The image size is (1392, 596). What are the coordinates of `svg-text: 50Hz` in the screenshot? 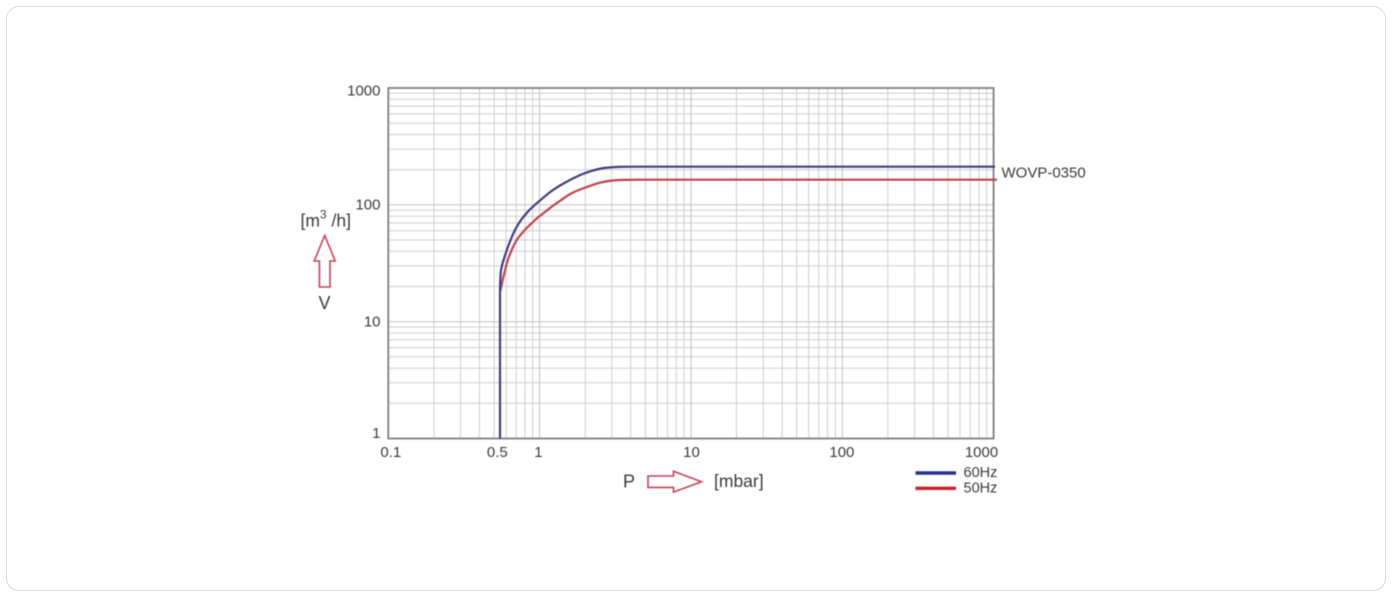 It's located at (981, 488).